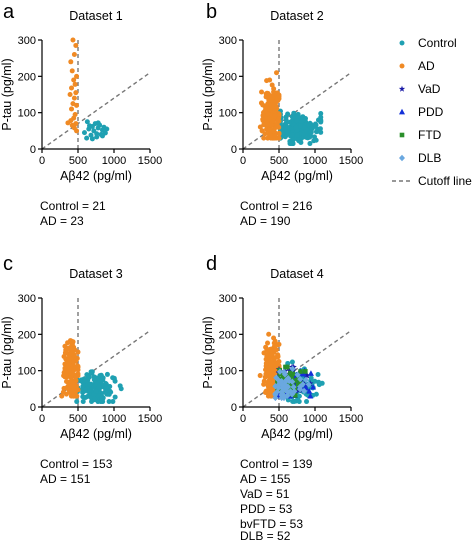  Describe the element at coordinates (402, 43) in the screenshot. I see `circle-icon` at that location.